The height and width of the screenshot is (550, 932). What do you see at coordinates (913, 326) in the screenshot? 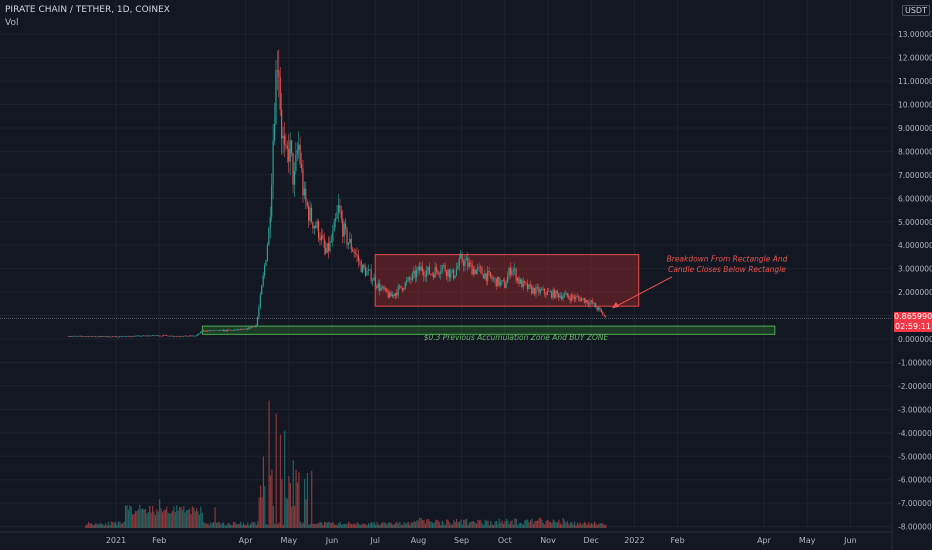
I see `bar-countdown: 02:59:11` at bounding box center [913, 326].